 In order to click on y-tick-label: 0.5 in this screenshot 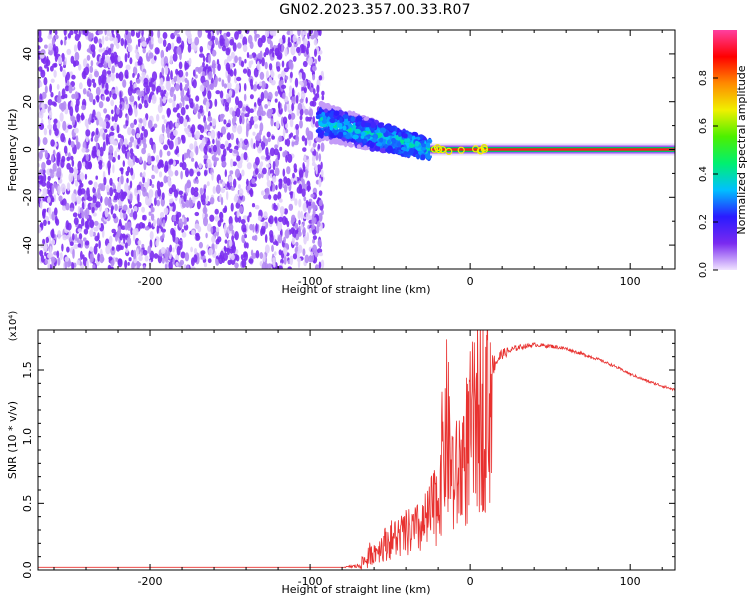, I will do `click(27, 504)`.